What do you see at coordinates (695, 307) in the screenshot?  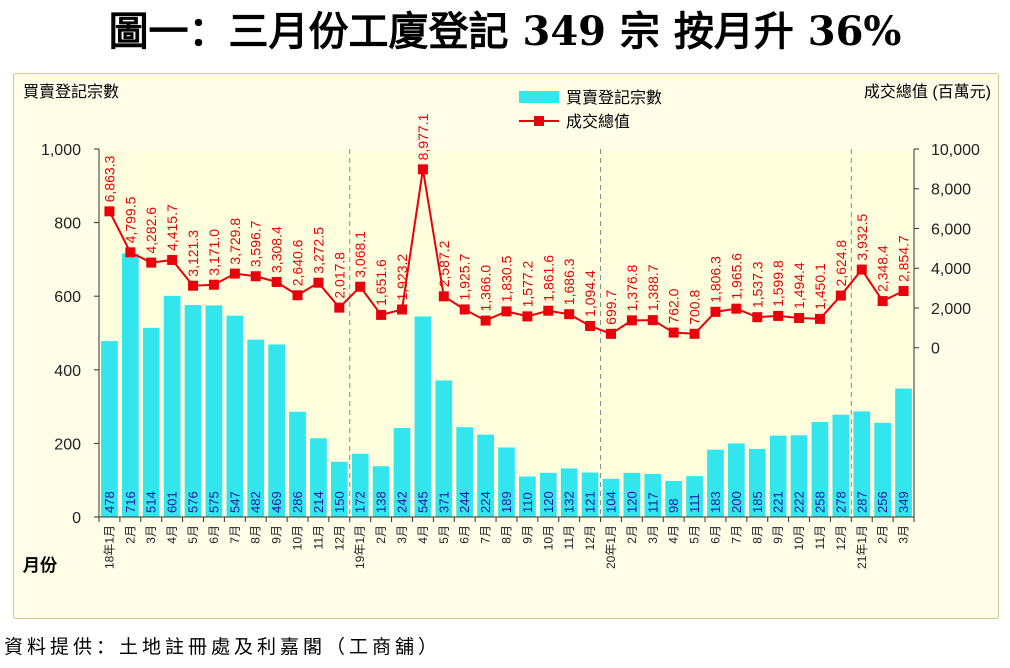 I see `line-value-label: 700.8` at bounding box center [695, 307].